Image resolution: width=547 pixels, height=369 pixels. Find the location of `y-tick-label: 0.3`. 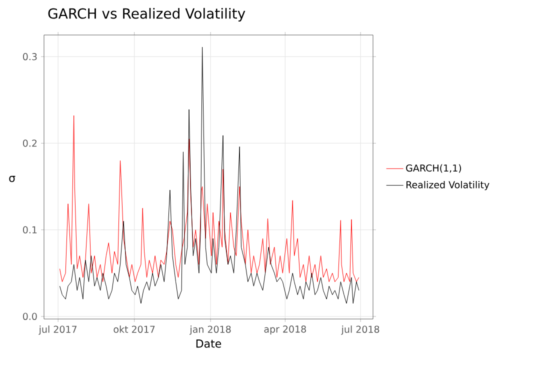

y-tick-label: 0.3 is located at coordinates (29, 56).